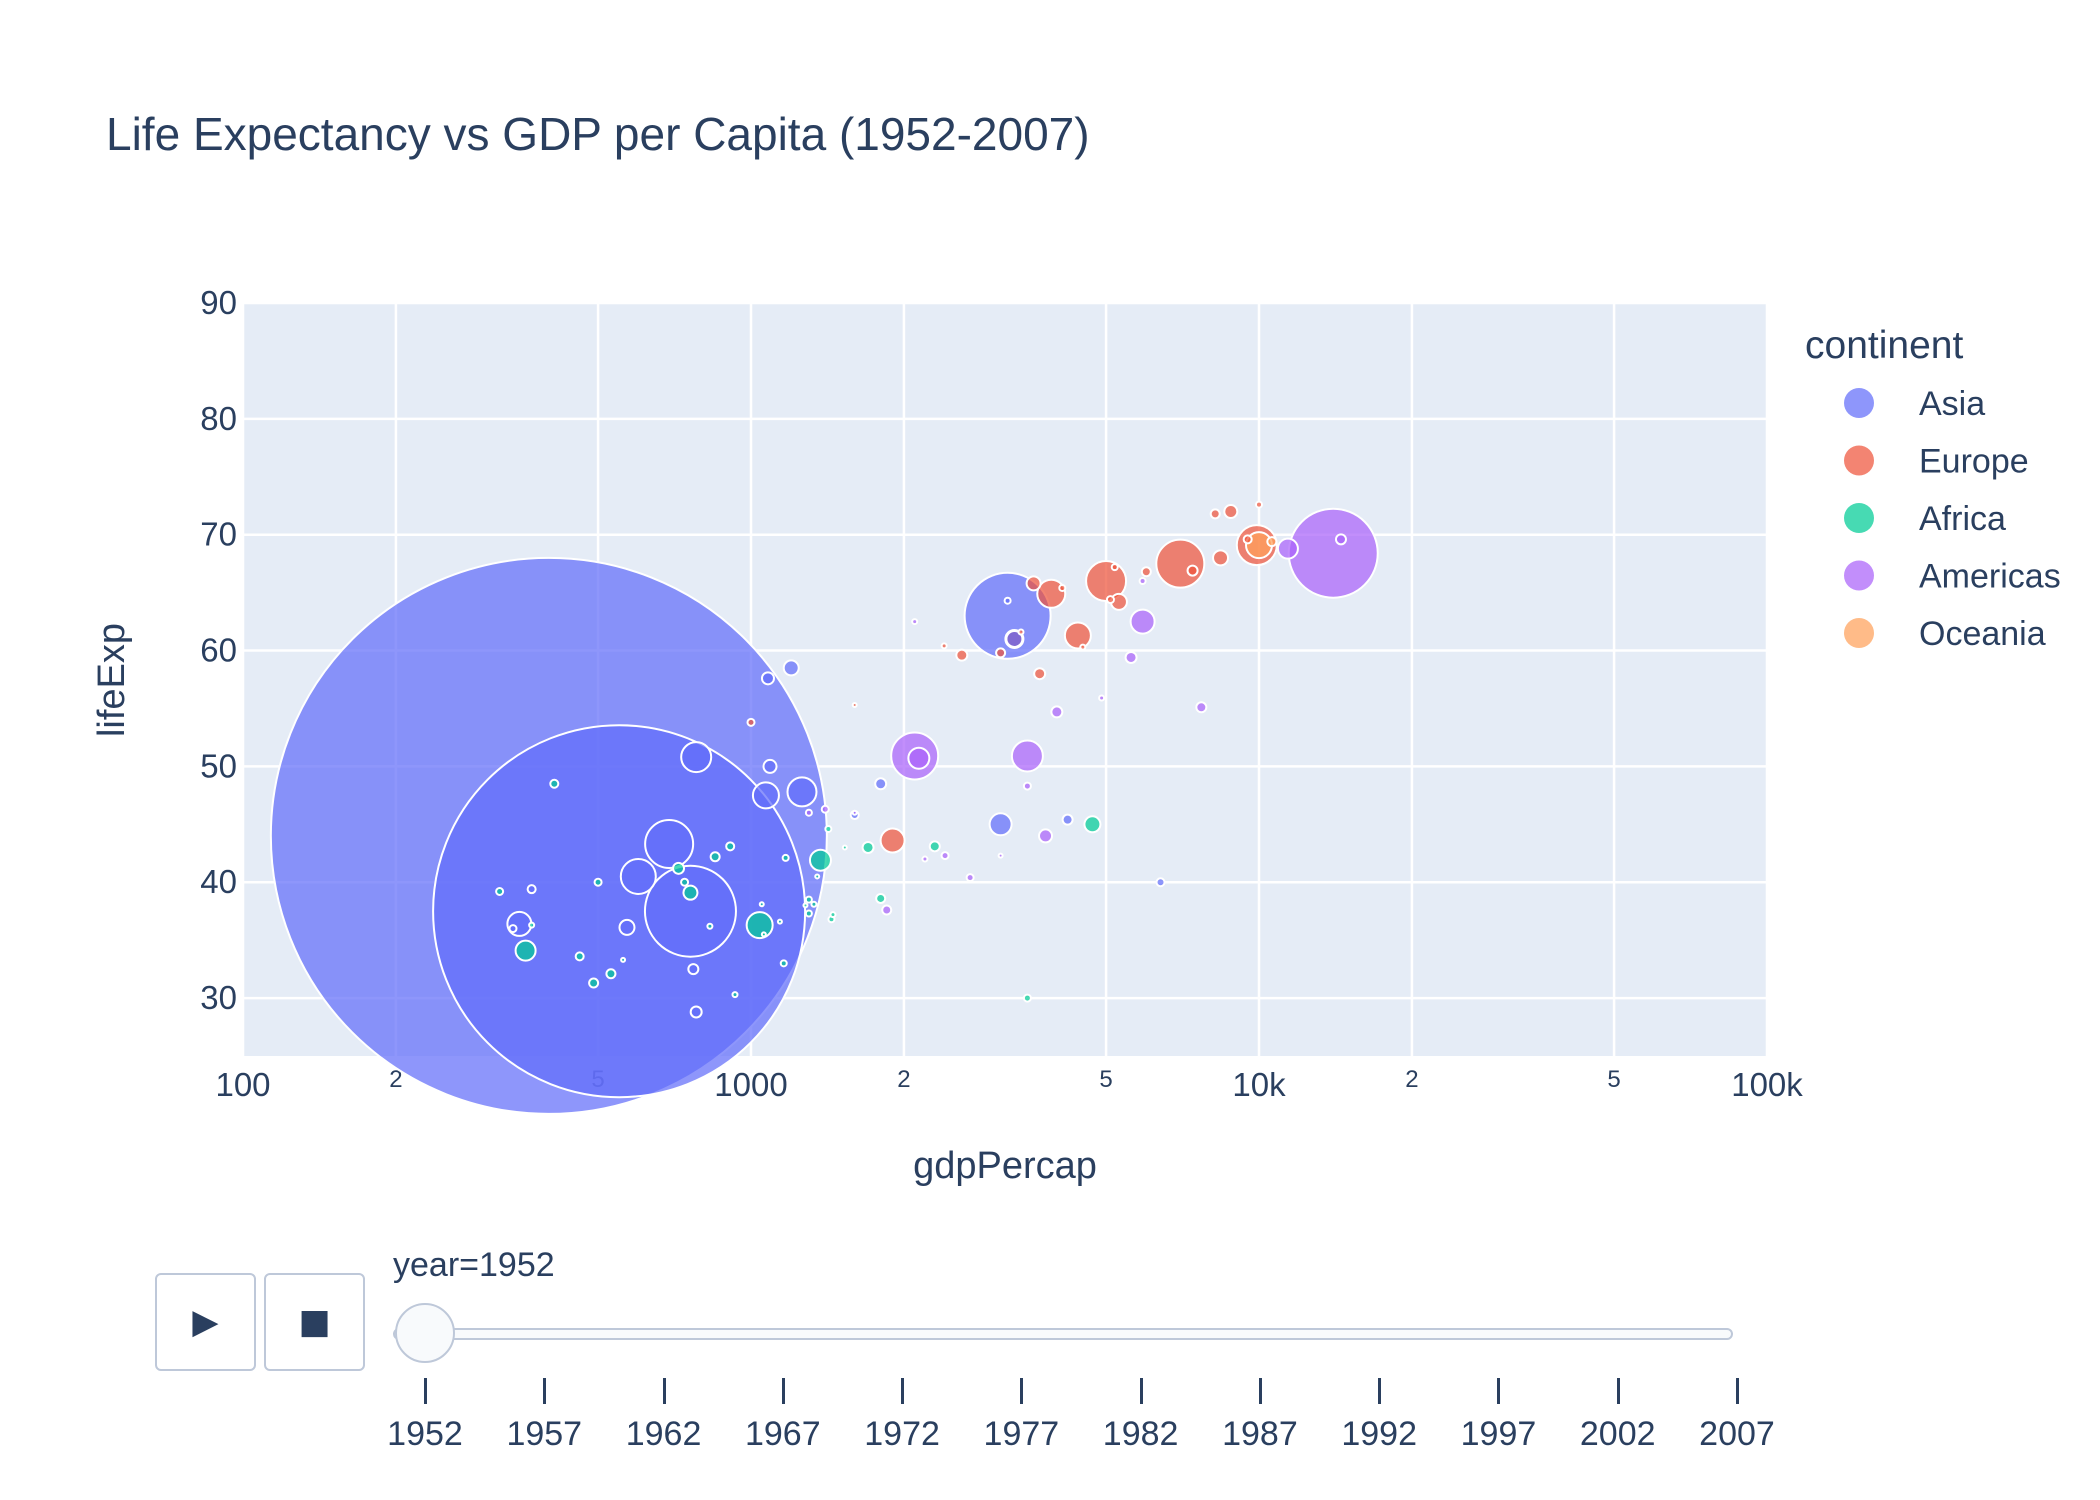 The image size is (2100, 1500). I want to click on legend-item-americas: Americas, so click(1990, 577).